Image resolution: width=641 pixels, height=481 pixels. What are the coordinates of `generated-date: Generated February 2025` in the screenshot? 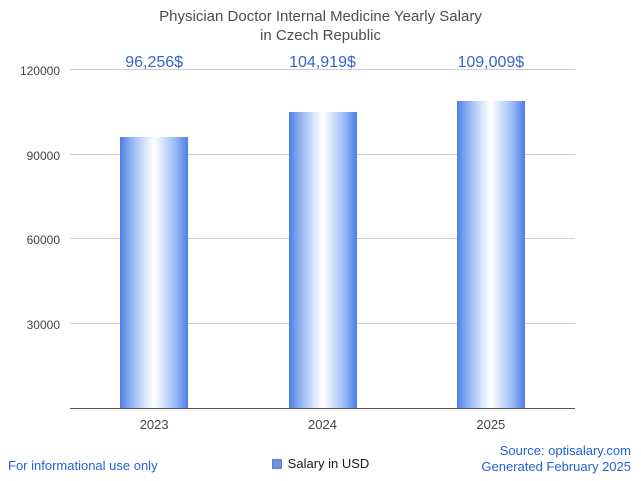 It's located at (556, 466).